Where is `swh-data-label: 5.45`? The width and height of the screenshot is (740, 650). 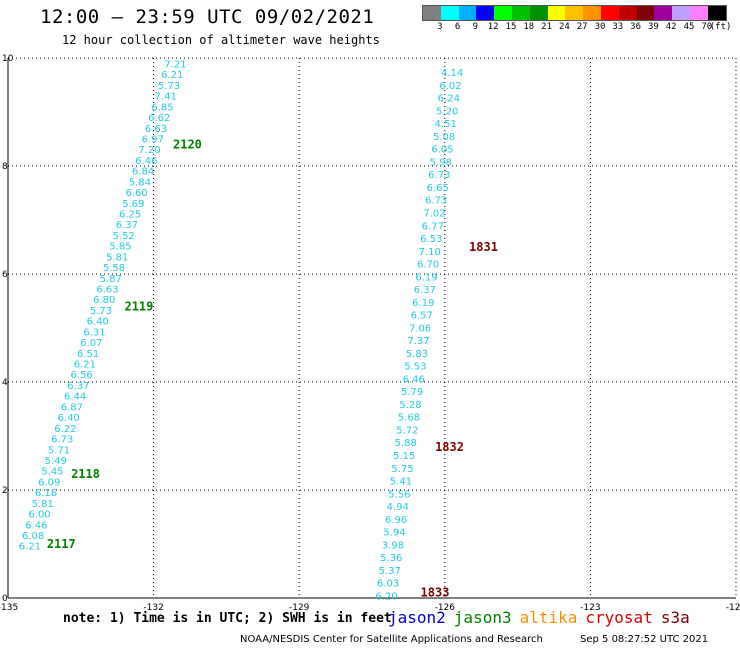
swh-data-label: 5.45 is located at coordinates (52, 472).